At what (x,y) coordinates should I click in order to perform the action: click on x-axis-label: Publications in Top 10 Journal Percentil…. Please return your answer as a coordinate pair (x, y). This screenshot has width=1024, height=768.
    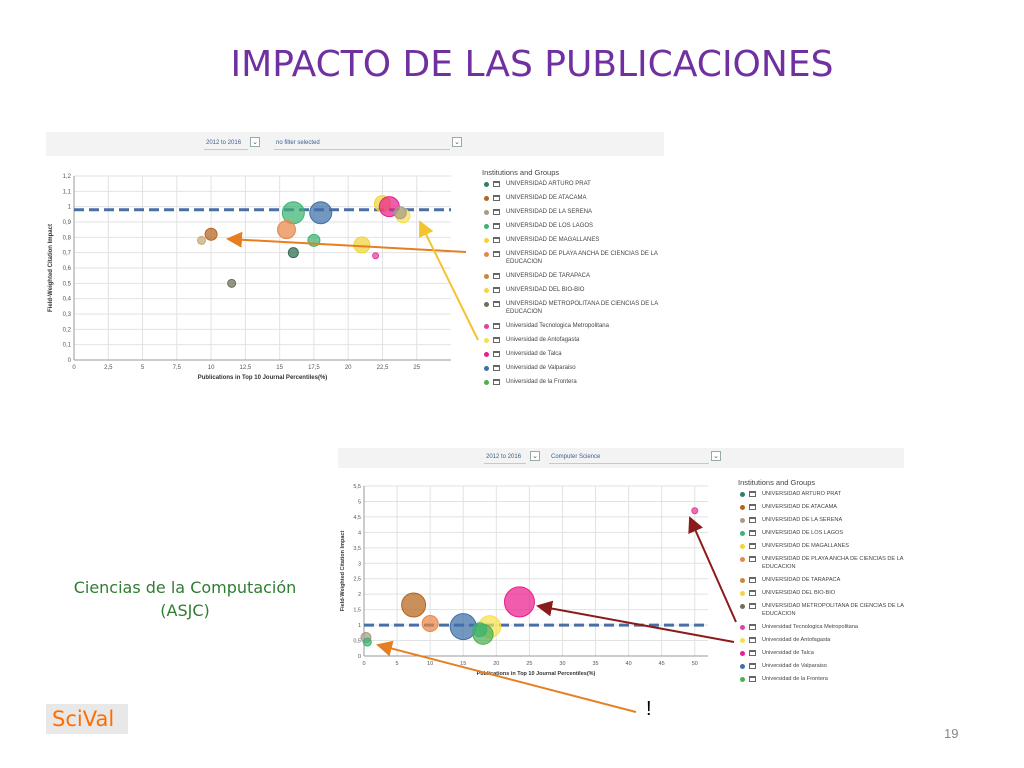
    Looking at the image, I should click on (263, 378).